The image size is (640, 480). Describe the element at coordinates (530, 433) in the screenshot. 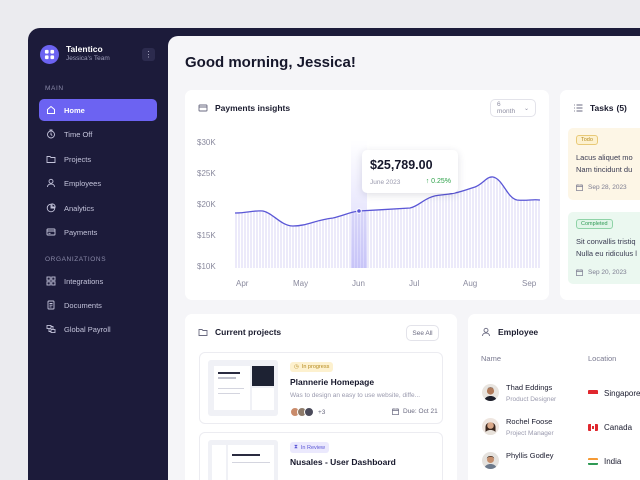

I see `employee-role: Project Manager` at that location.